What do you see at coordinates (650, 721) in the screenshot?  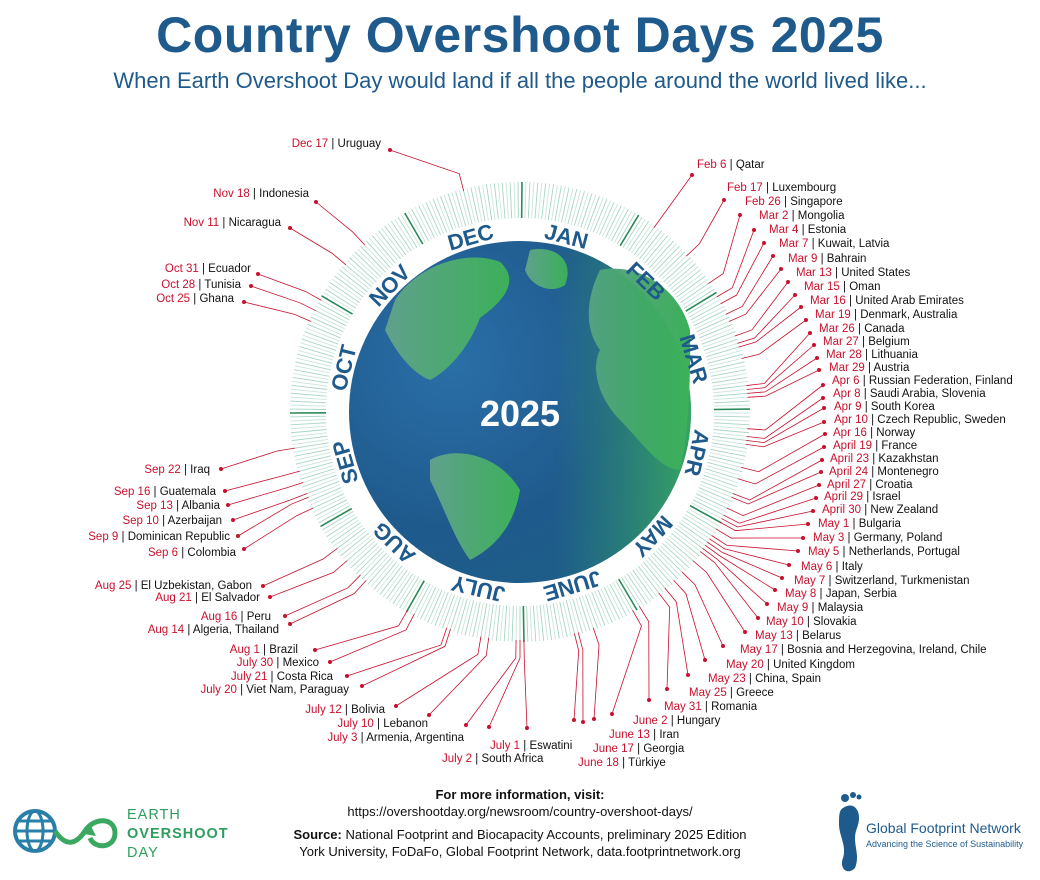 I see `overshoot-date: June 2` at bounding box center [650, 721].